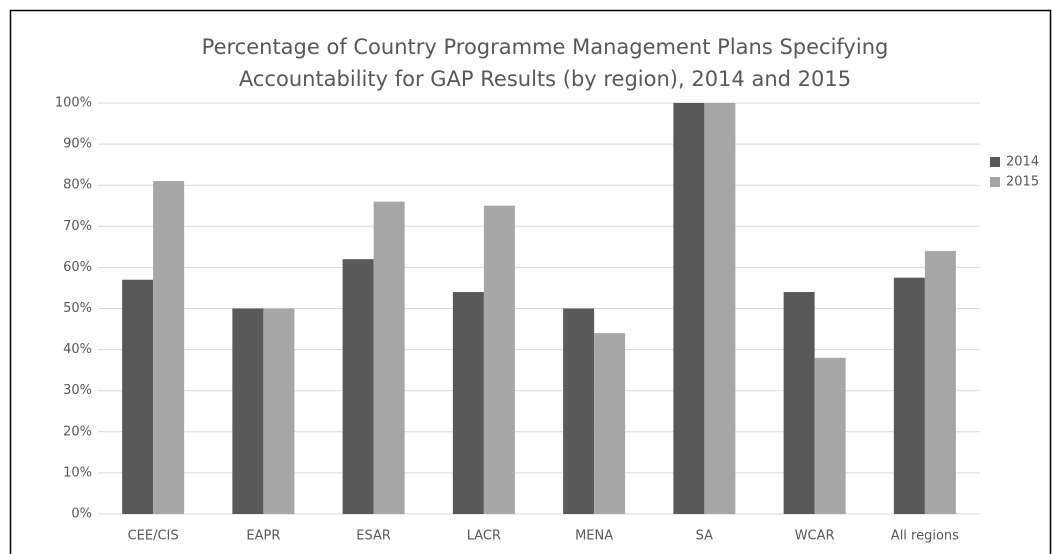  I want to click on y-tick-label: 10%, so click(77, 472).